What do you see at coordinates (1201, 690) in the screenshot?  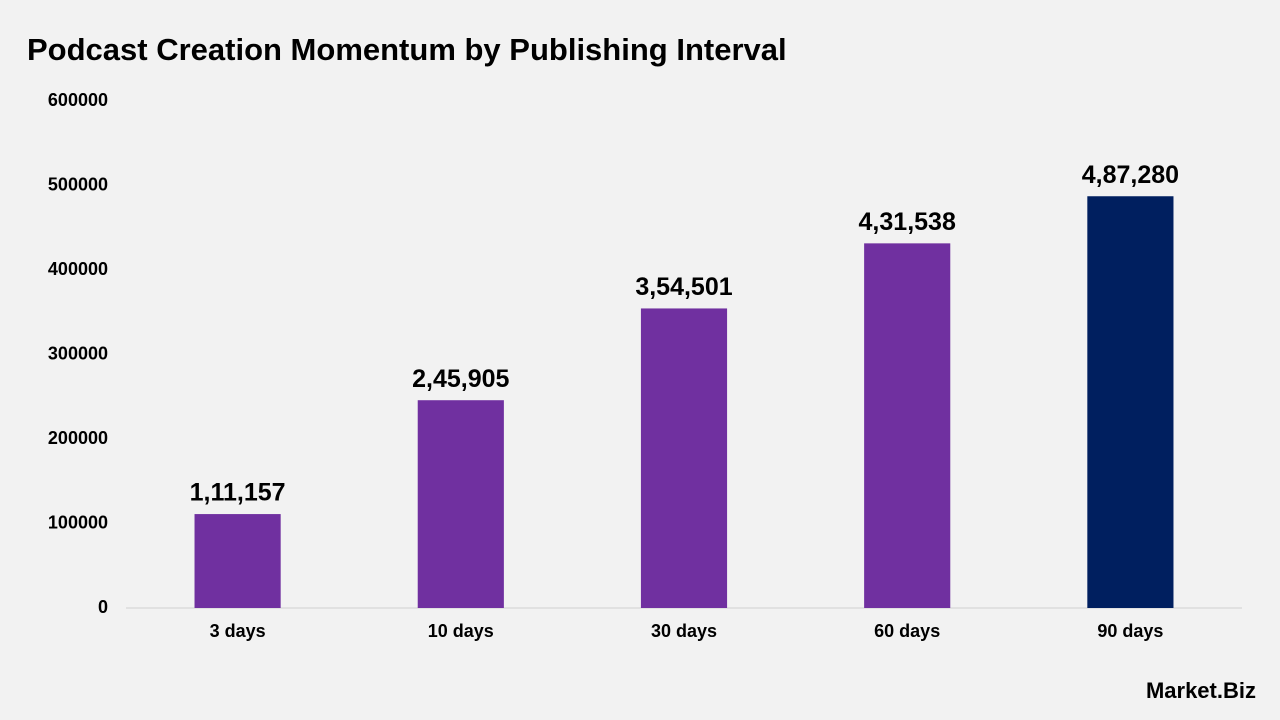 I see `logo: Market.Biz` at bounding box center [1201, 690].